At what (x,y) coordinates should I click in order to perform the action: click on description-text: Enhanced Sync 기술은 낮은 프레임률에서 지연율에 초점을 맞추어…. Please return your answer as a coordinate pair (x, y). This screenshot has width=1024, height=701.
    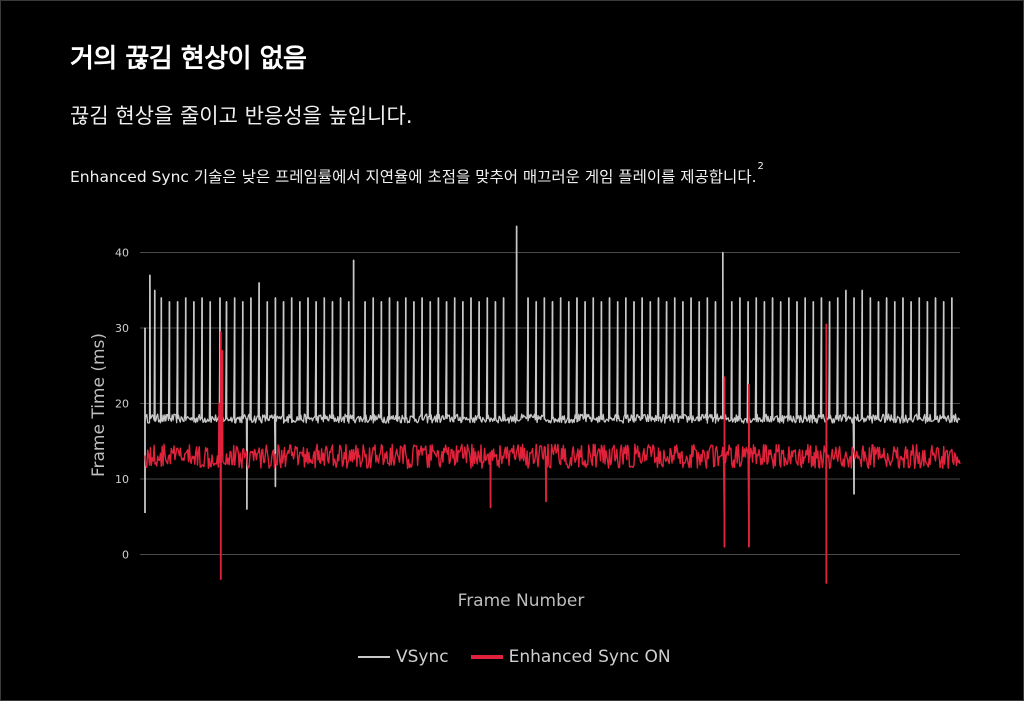
    Looking at the image, I should click on (413, 177).